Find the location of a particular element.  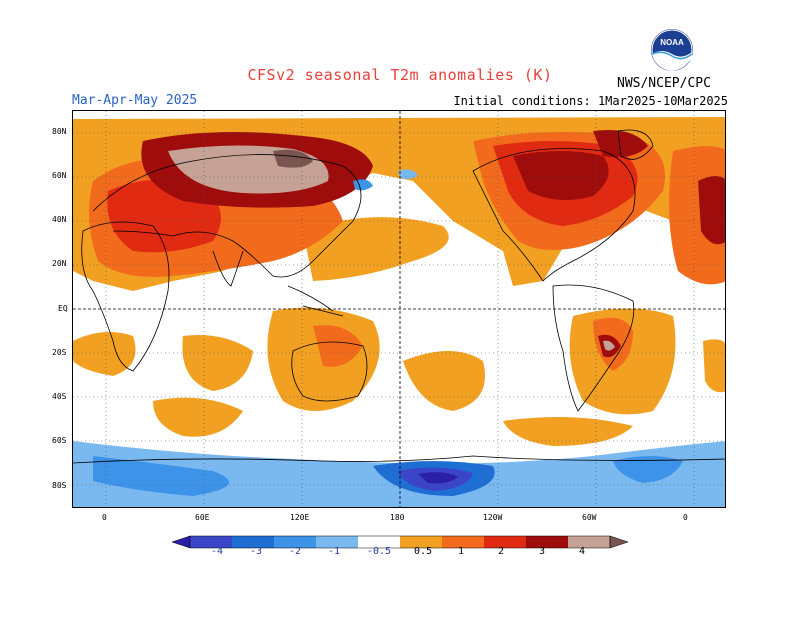

lon-label: 60E is located at coordinates (202, 517).